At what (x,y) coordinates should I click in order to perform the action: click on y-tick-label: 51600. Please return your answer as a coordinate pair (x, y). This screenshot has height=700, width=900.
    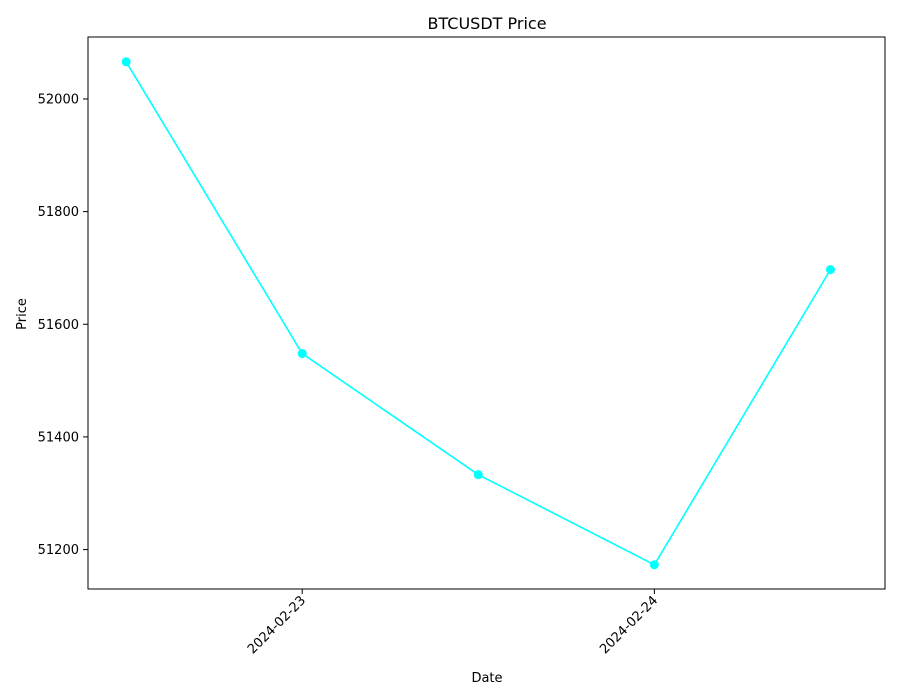
    Looking at the image, I should click on (58, 325).